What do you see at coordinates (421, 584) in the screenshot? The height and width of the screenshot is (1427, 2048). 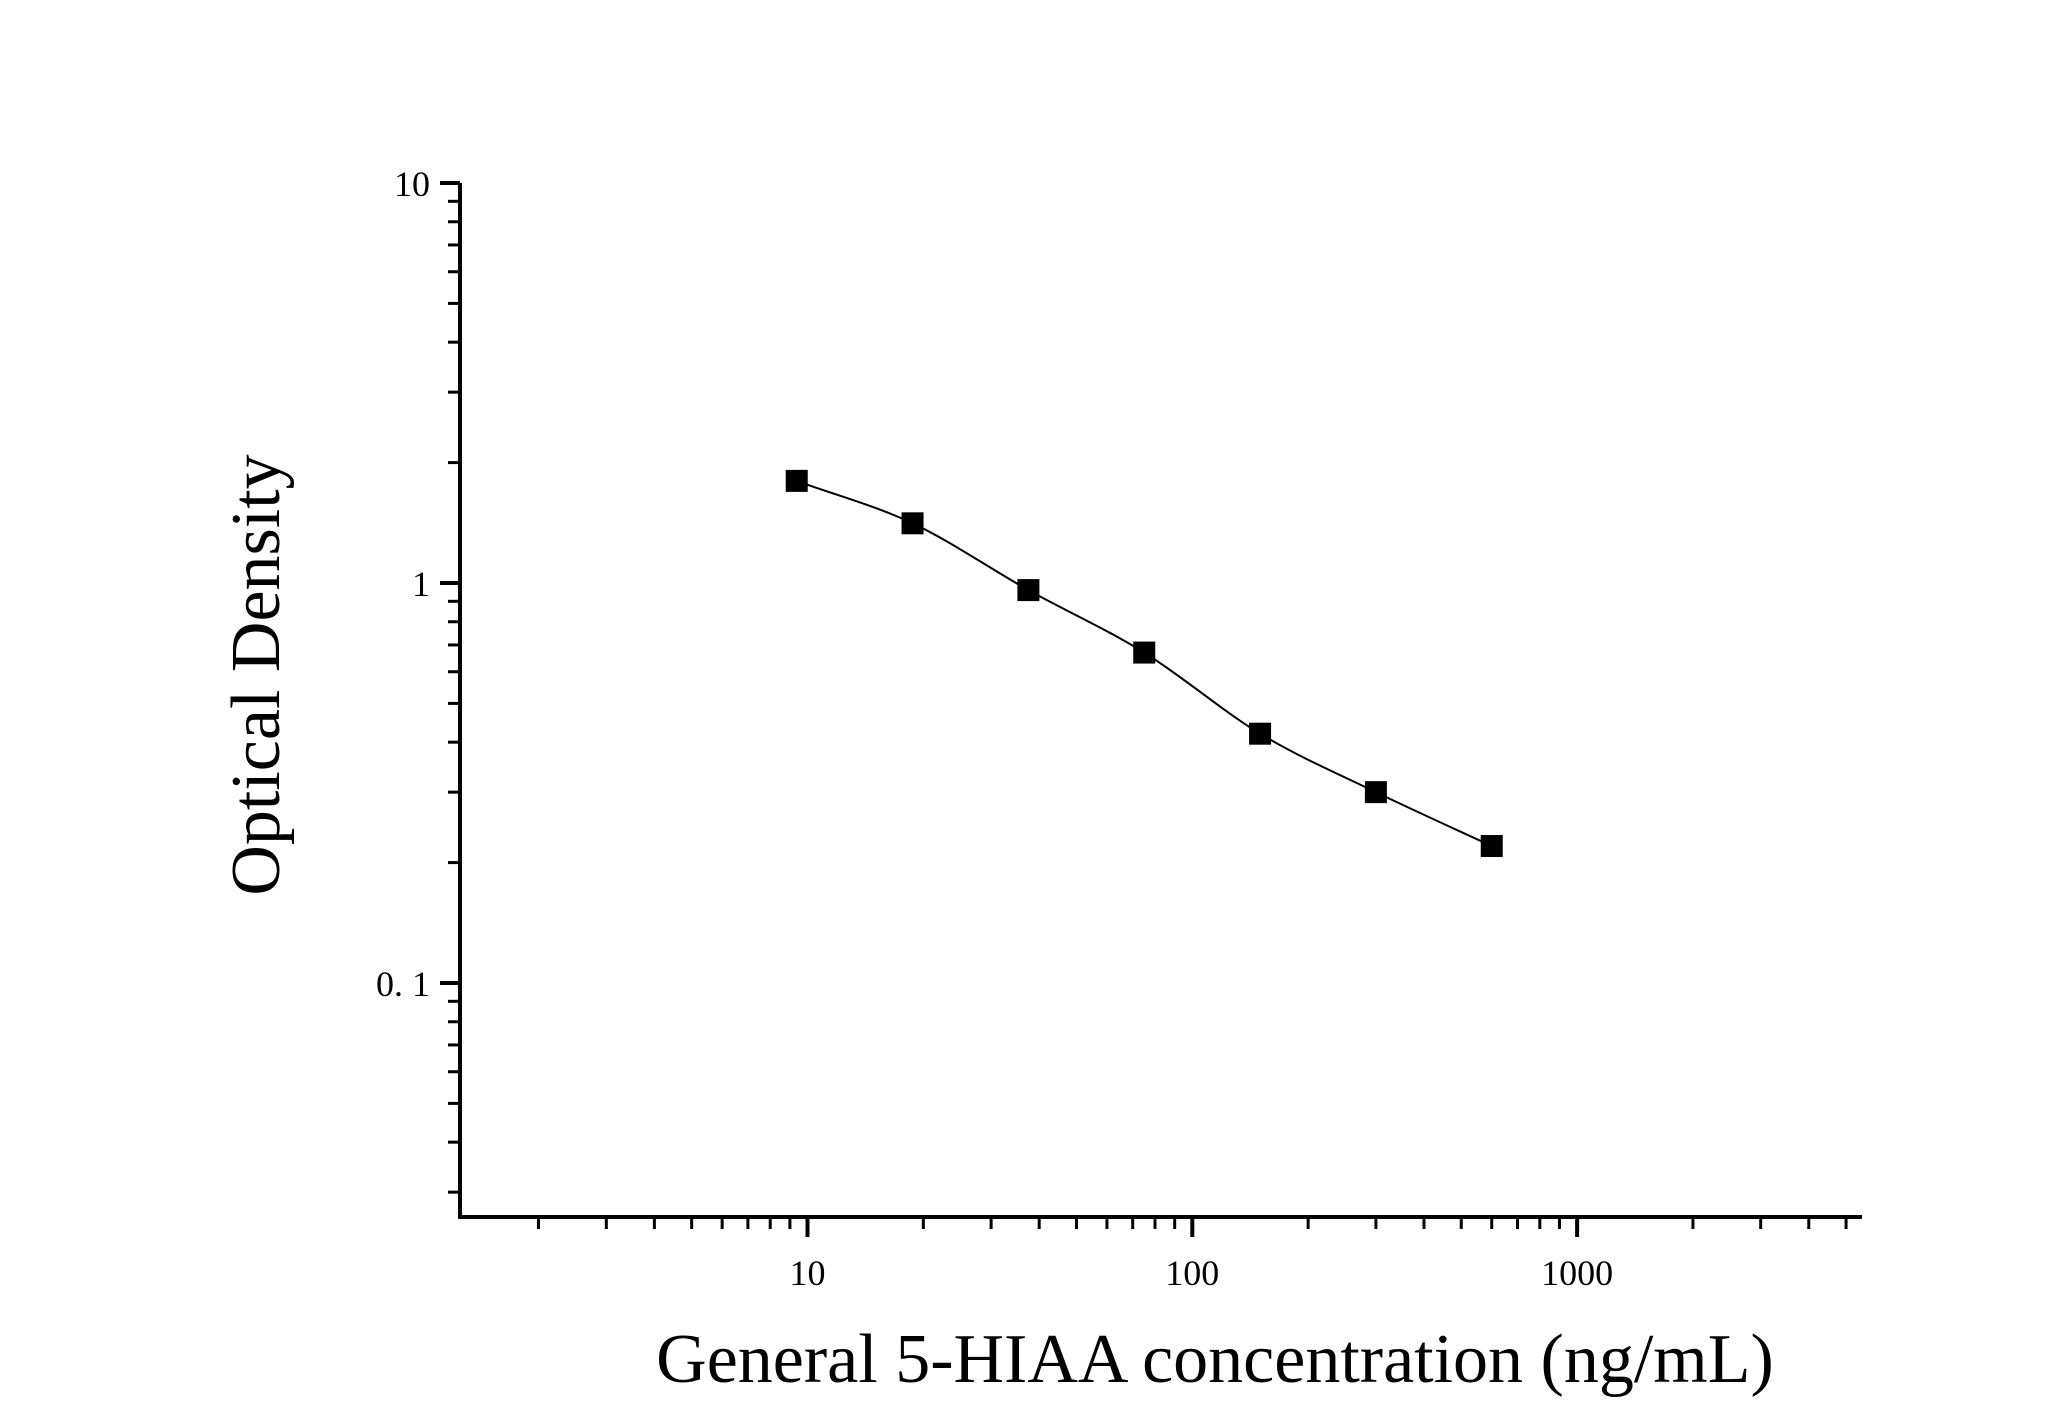 I see `y-tick-label: 1` at bounding box center [421, 584].